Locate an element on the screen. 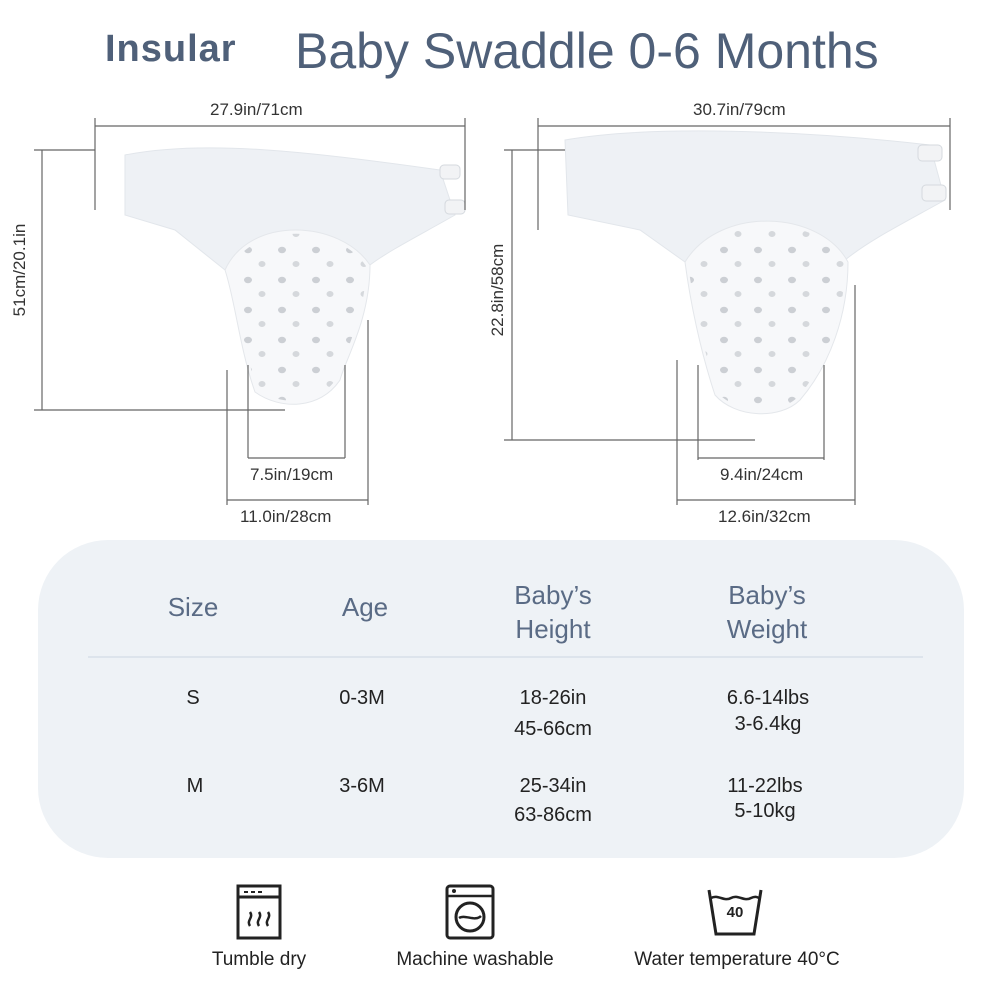 This screenshot has width=1000, height=1000. swaddle-medium-image is located at coordinates (755, 272).